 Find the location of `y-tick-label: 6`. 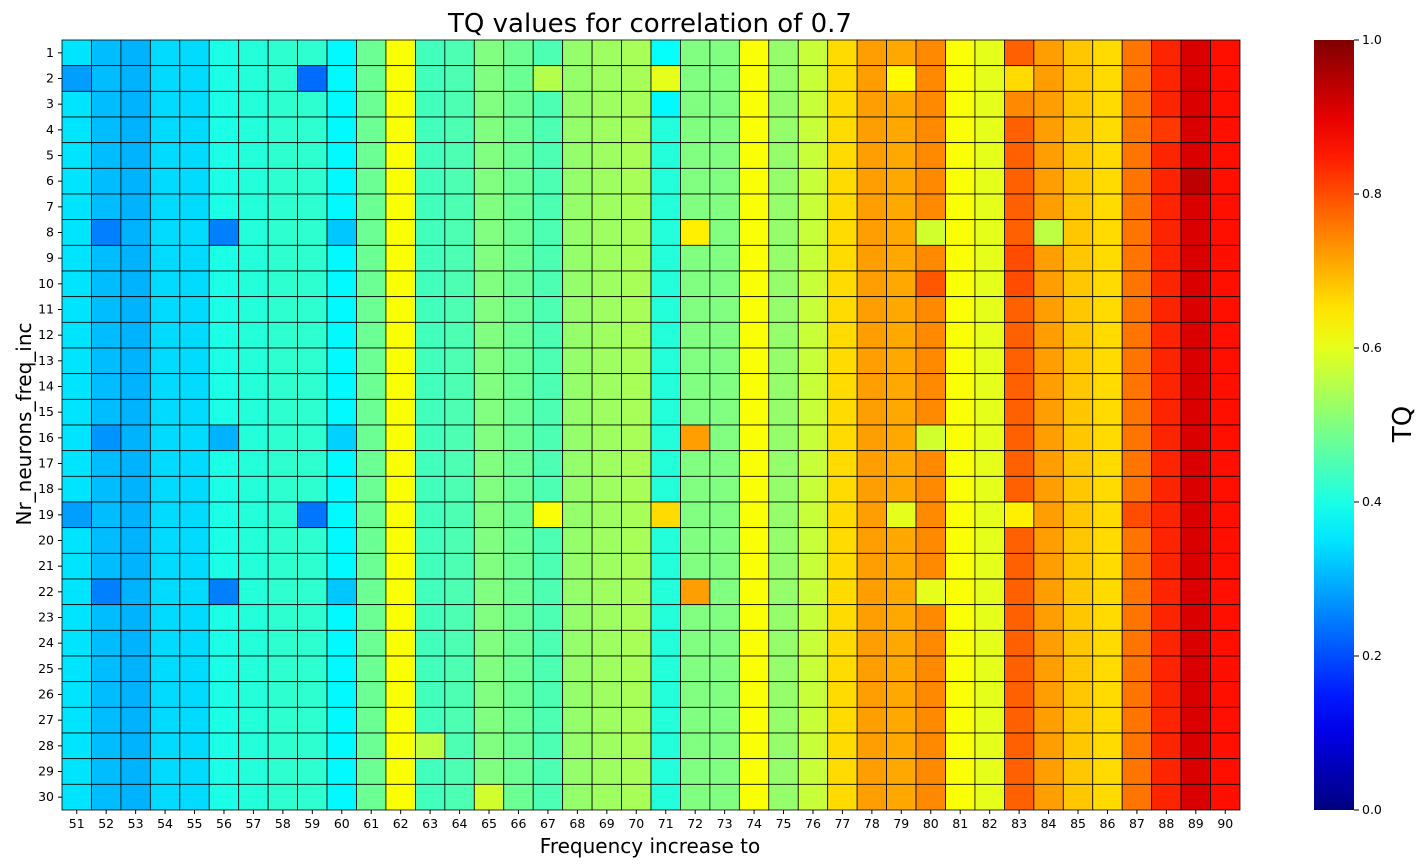

y-tick-label: 6 is located at coordinates (50, 180).